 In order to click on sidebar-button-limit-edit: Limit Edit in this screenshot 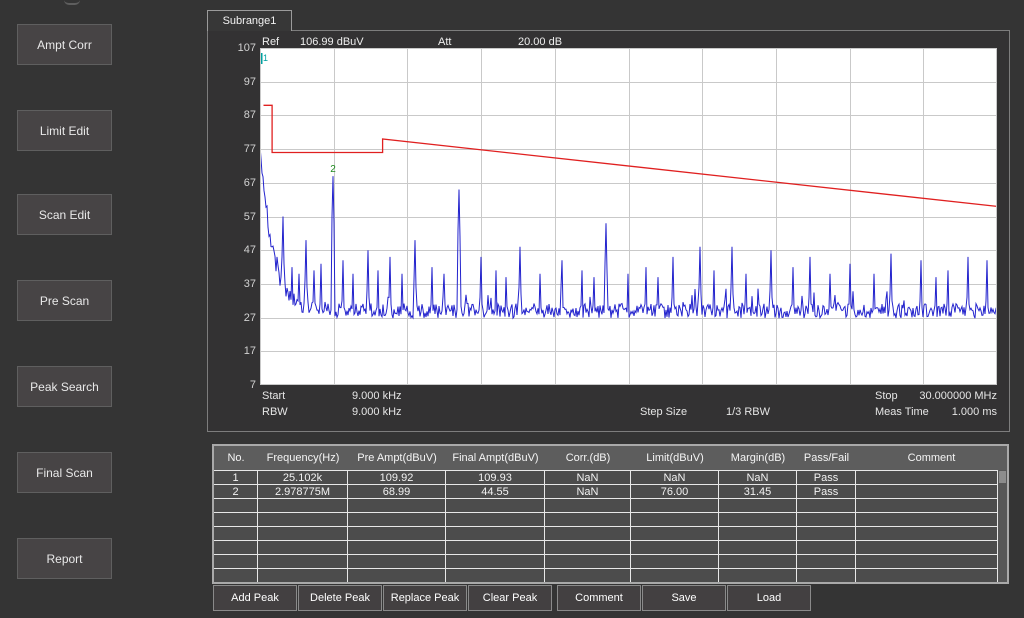, I will do `click(64, 130)`.